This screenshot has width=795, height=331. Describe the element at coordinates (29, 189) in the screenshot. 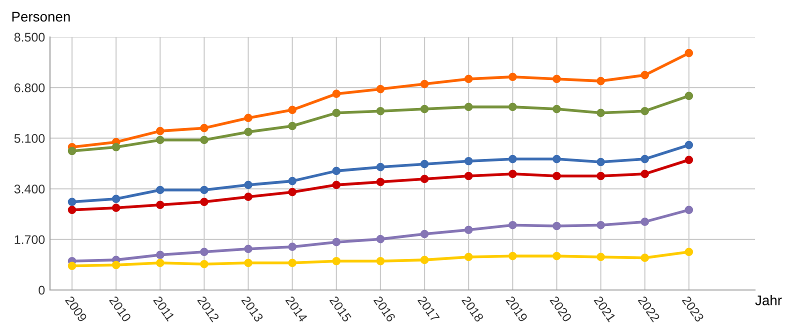

I see `y-tick-label: 3.400` at that location.